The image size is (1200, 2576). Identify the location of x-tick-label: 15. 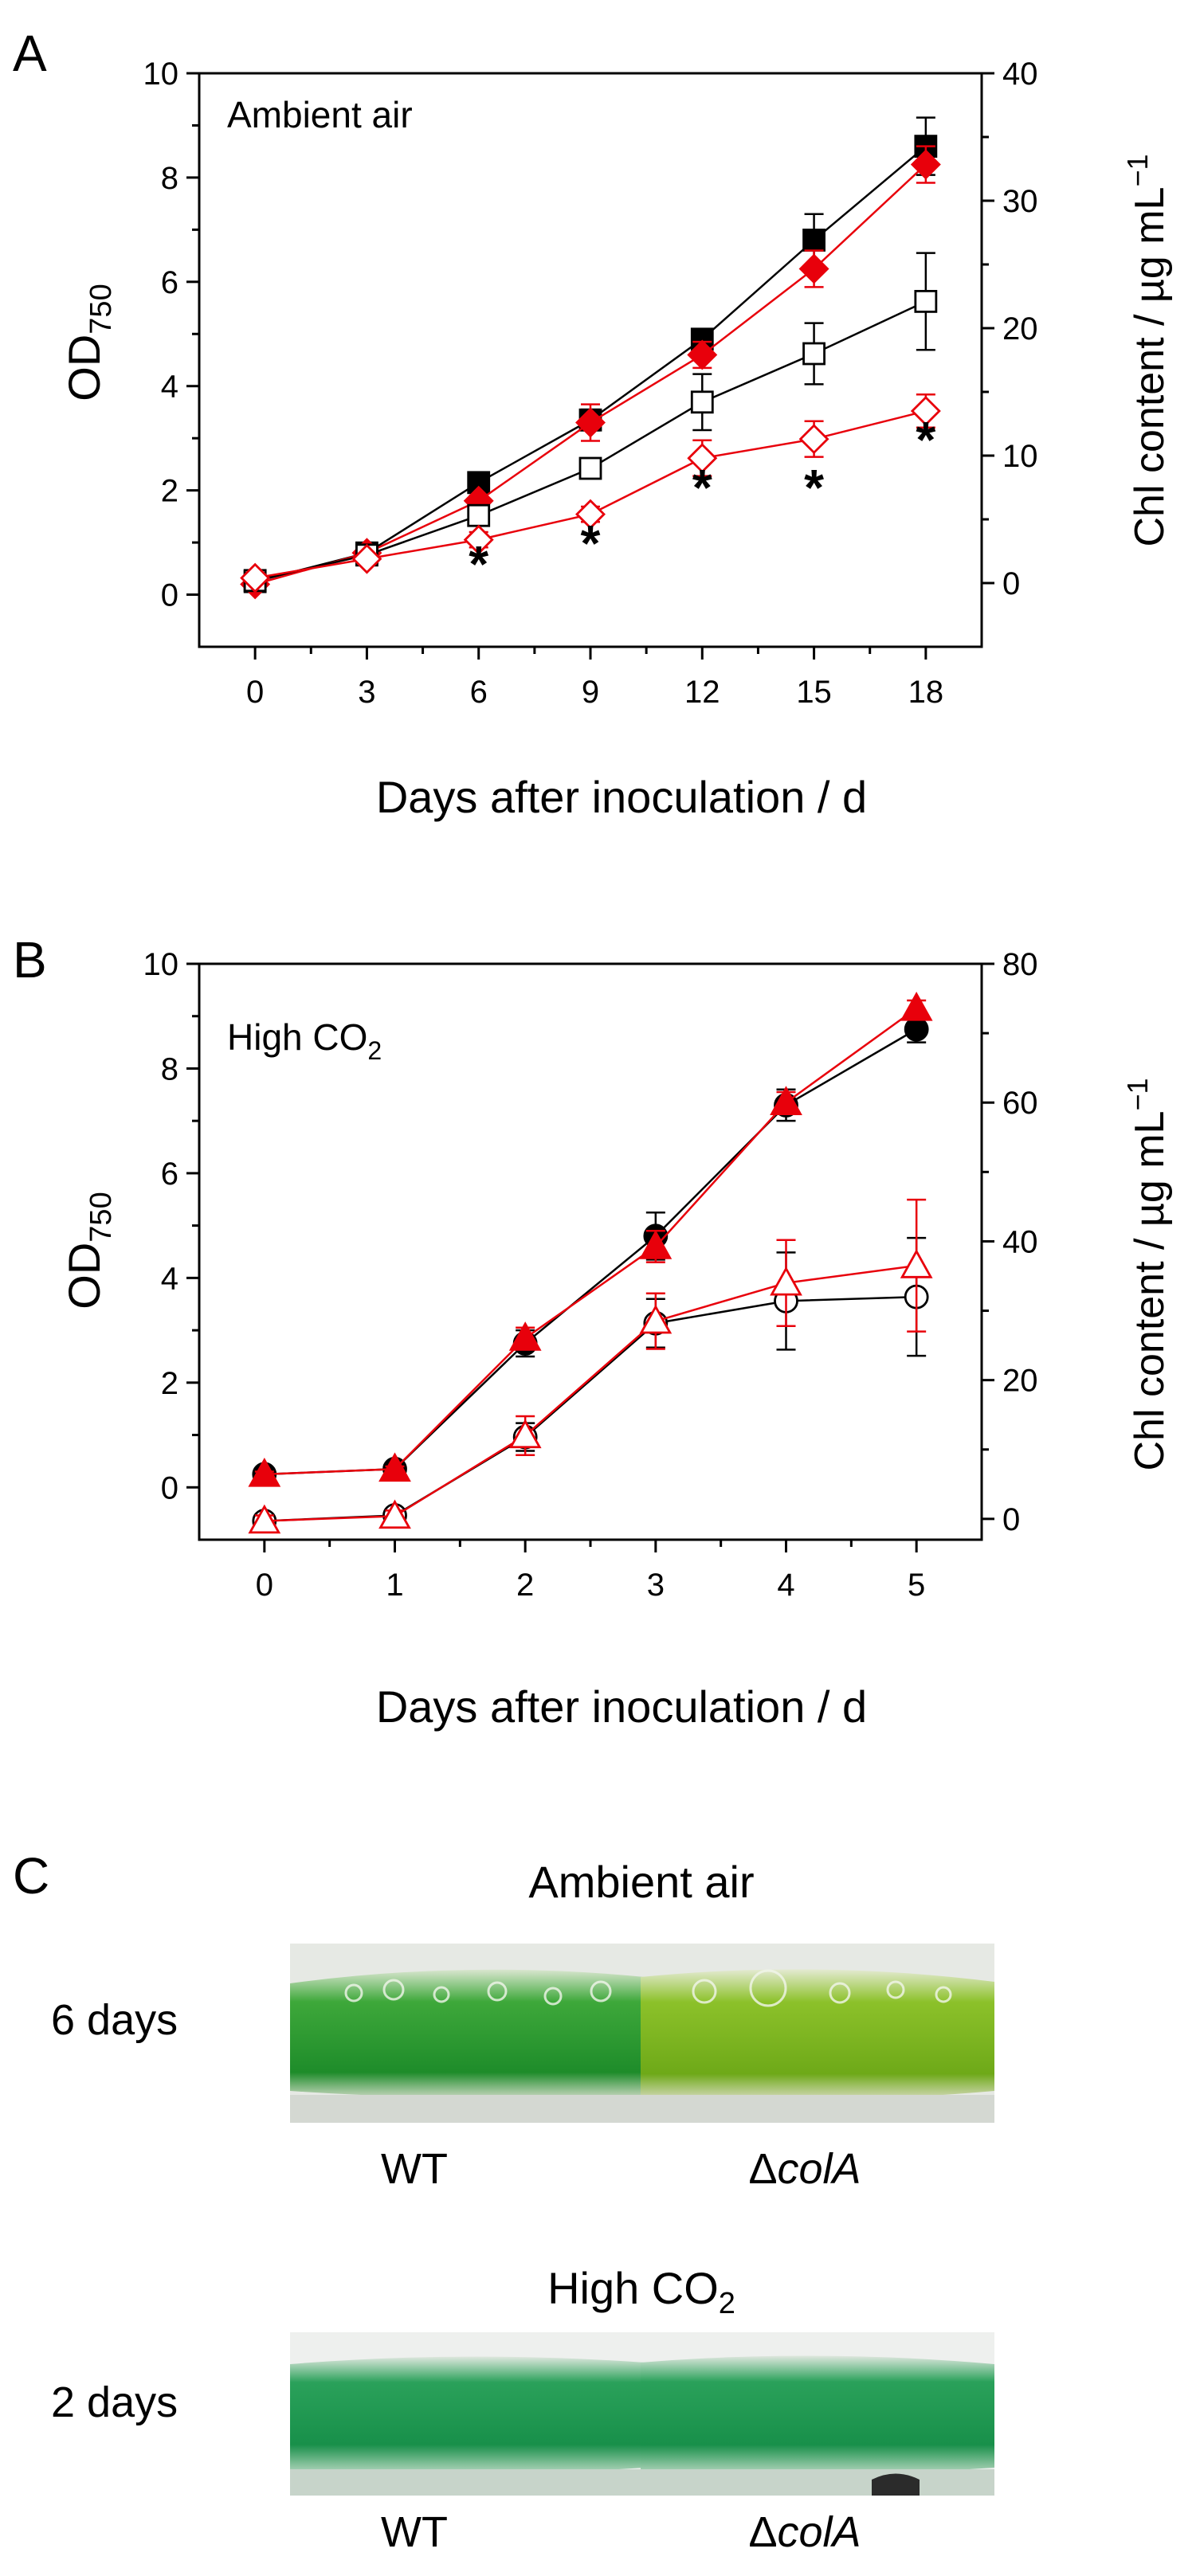
(814, 692).